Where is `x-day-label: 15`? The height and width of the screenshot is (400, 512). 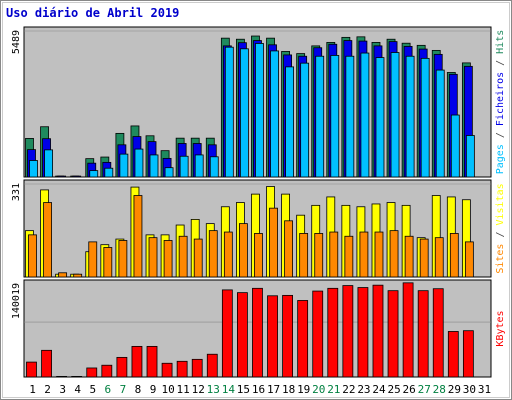
x-day-label: 15 is located at coordinates (243, 389).